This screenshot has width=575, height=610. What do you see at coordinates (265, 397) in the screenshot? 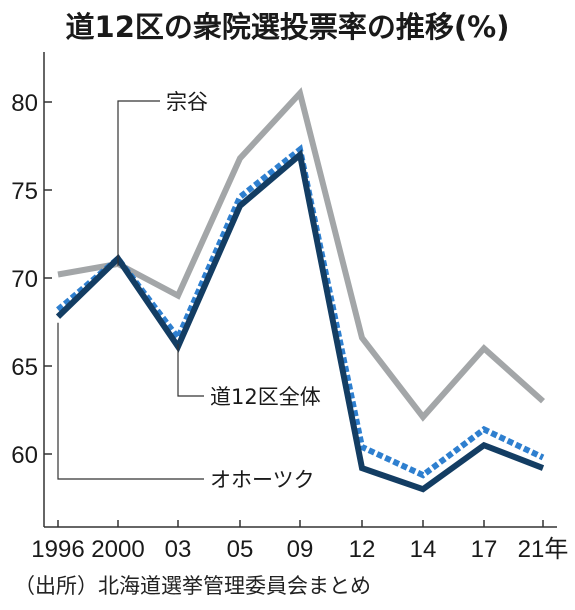
I see `series-label-1: 道12区全体` at bounding box center [265, 397].